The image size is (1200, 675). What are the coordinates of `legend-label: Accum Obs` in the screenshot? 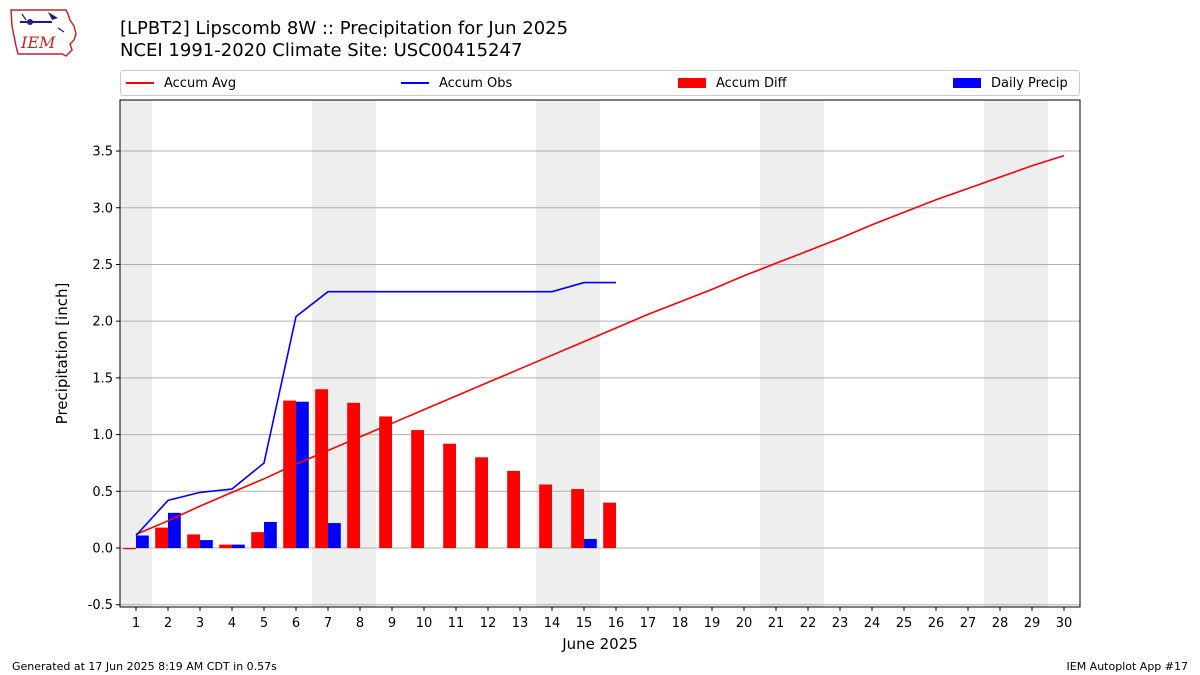 It's located at (476, 83).